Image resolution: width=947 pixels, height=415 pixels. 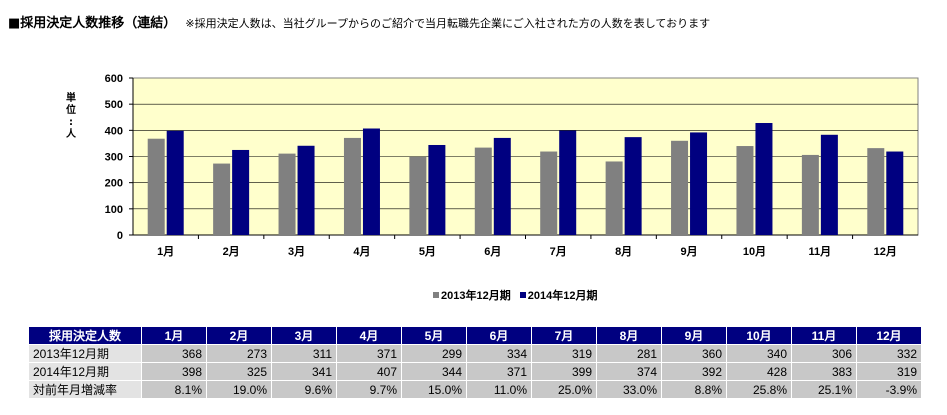 I want to click on x-tick-label: 7月, so click(x=558, y=251).